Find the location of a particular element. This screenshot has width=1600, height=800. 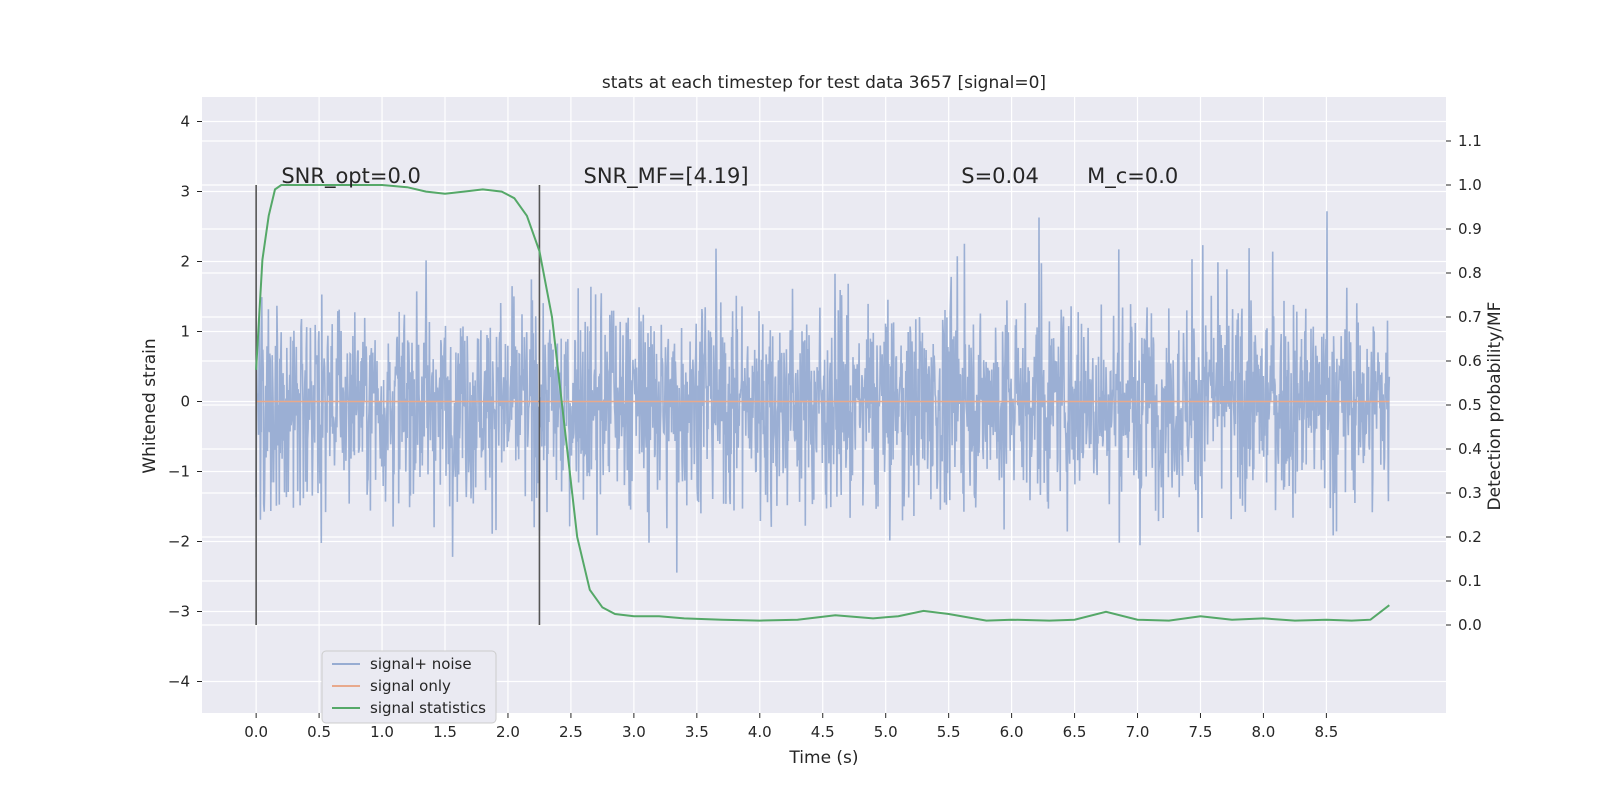

legend-label-signal-statistics: signal statistics is located at coordinates (428, 708).